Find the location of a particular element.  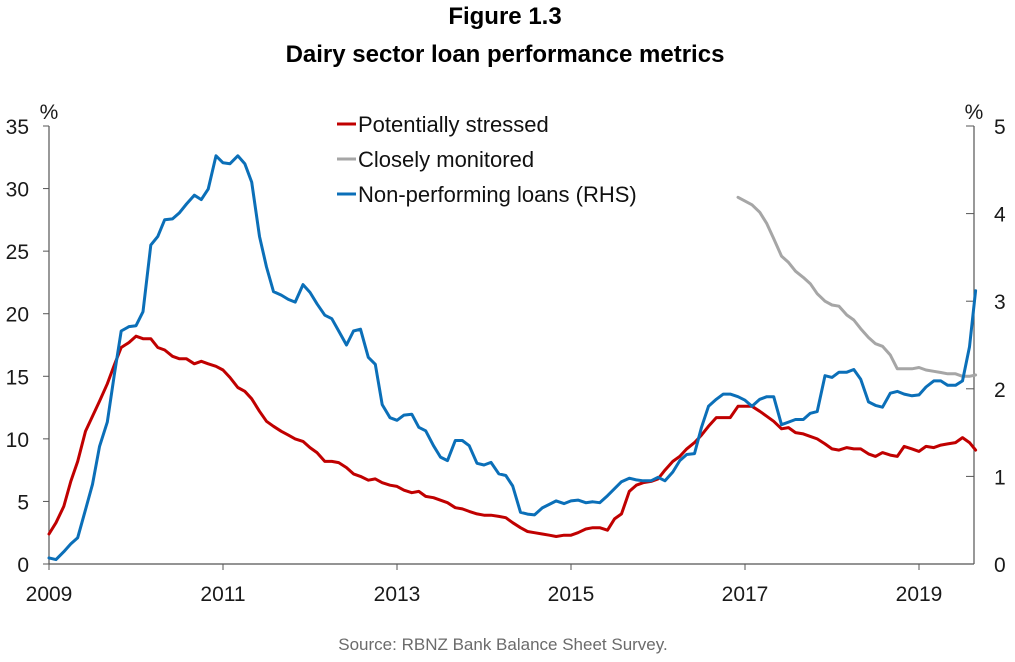

legend-label-closely-monitored: Closely monitored is located at coordinates (446, 159).